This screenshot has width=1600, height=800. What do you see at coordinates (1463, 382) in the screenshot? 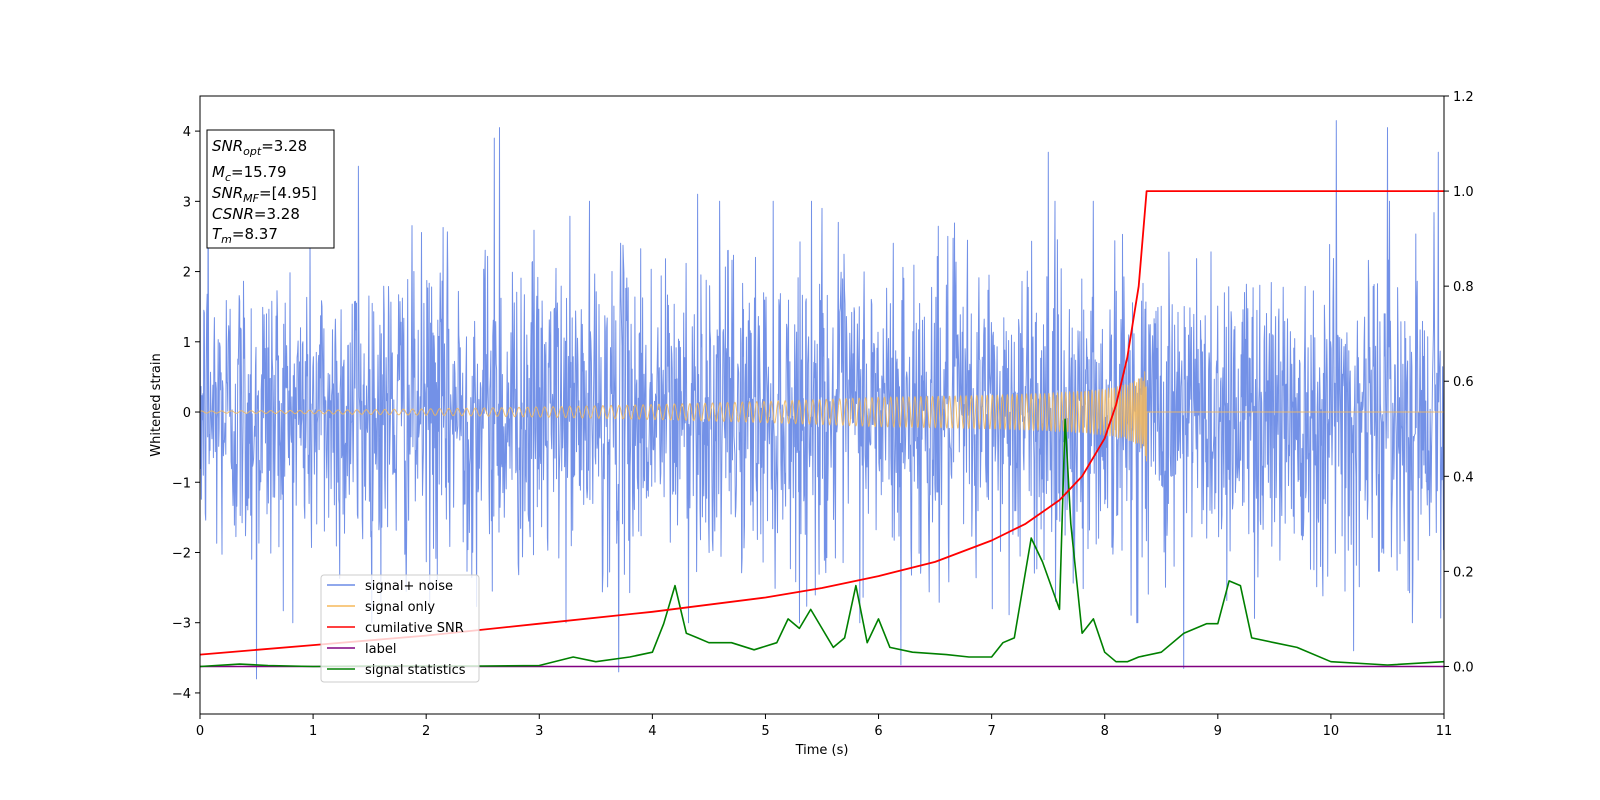
I see `y2-tick-label: 0.6` at bounding box center [1463, 382].